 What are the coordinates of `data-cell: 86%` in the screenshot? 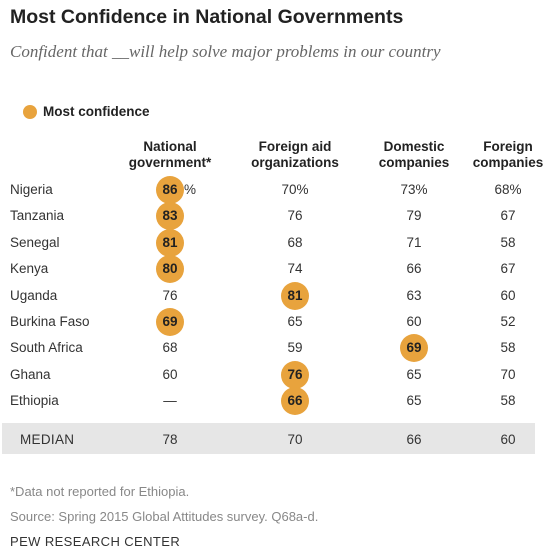 It's located at (176, 190).